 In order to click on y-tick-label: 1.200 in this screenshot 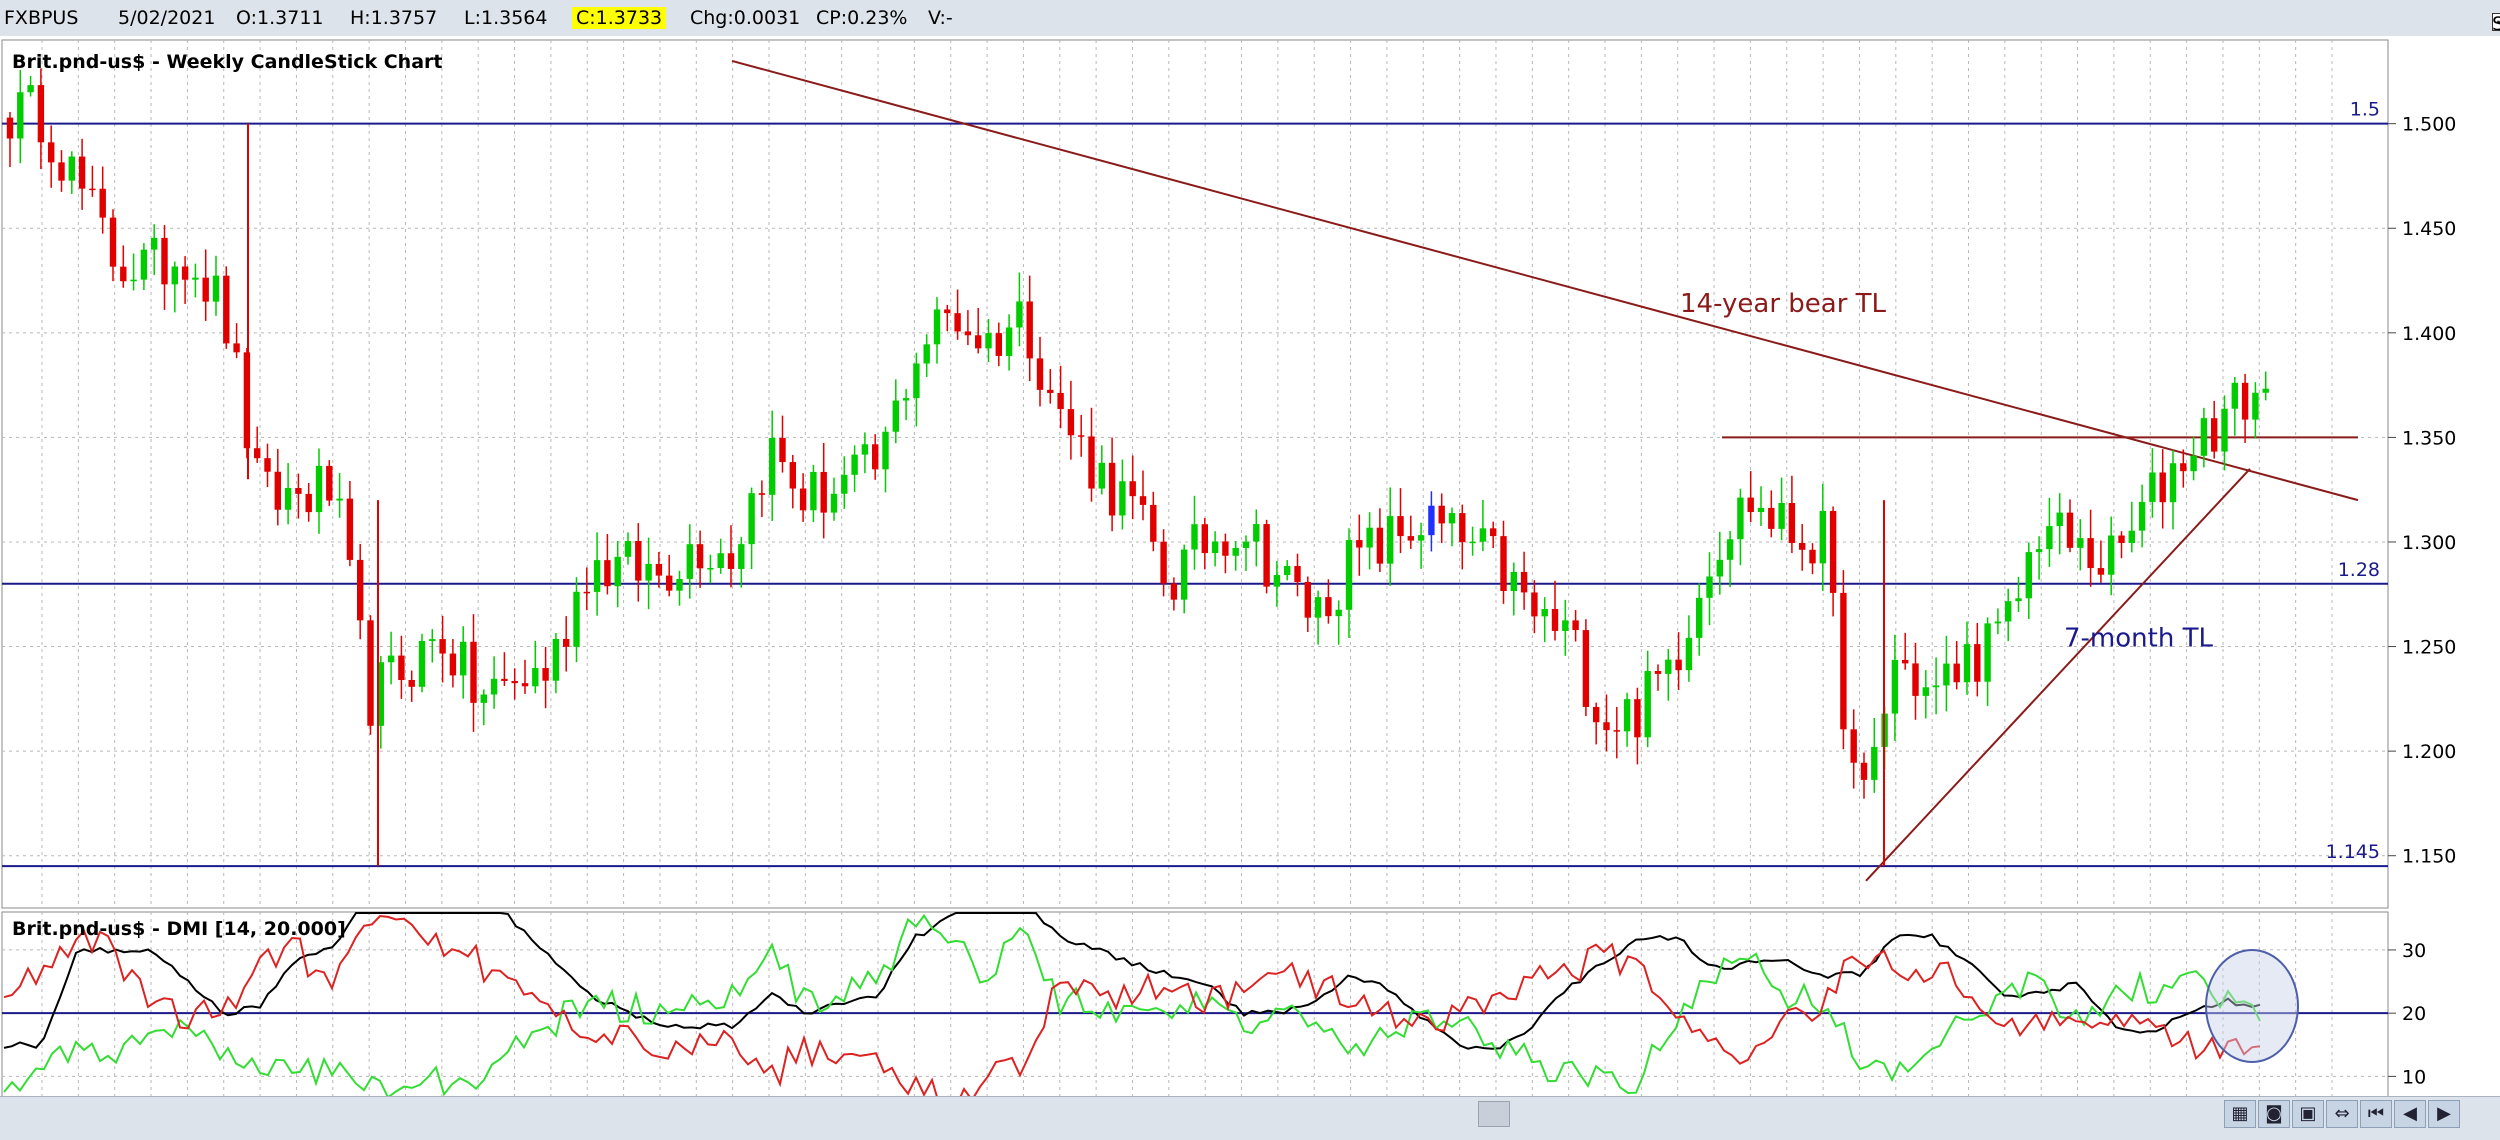, I will do `click(2429, 752)`.